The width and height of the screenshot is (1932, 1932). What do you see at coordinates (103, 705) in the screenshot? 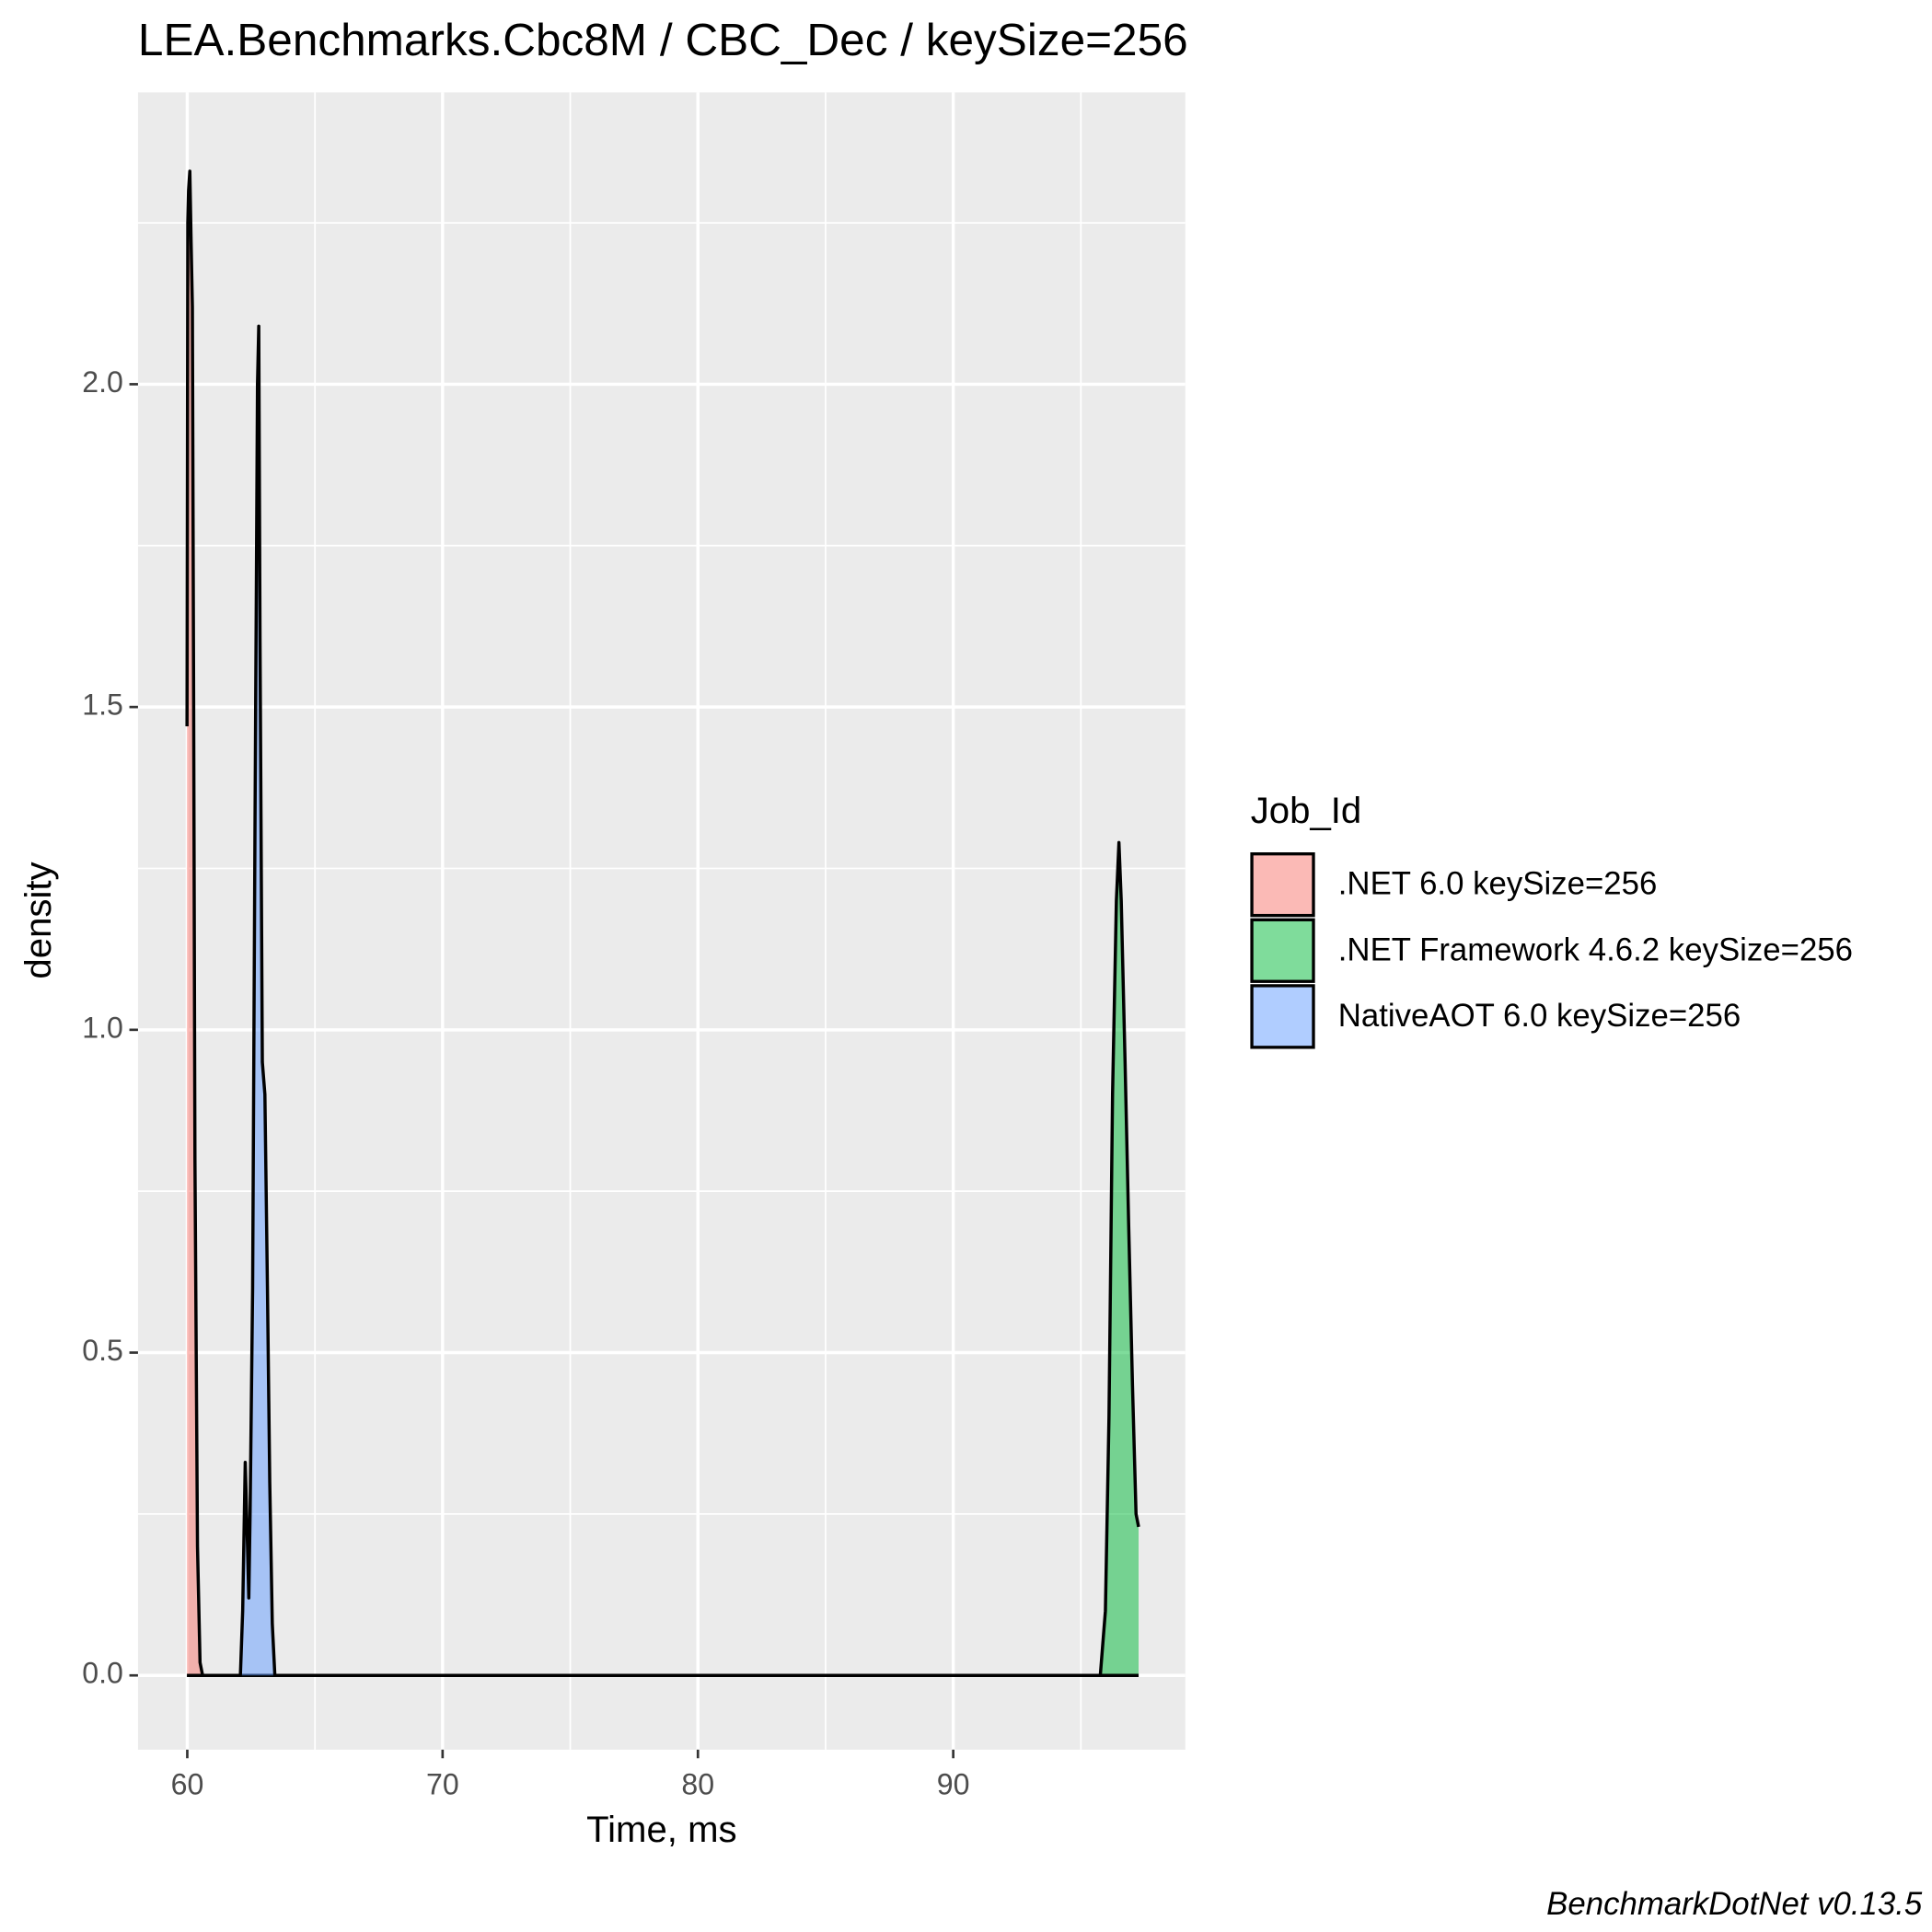
I see `y-tick-label: 1.5` at bounding box center [103, 705].